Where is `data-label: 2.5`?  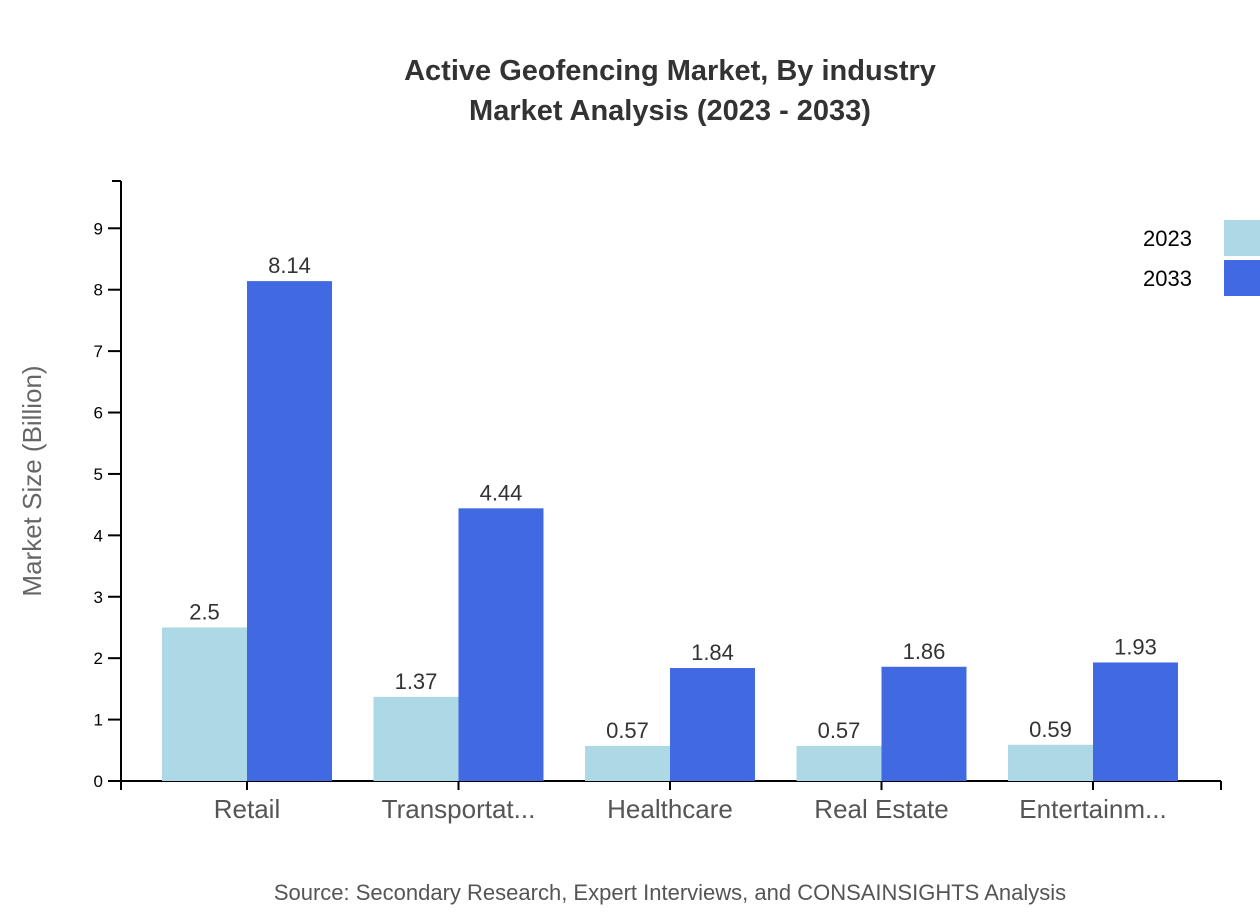 data-label: 2.5 is located at coordinates (204, 611).